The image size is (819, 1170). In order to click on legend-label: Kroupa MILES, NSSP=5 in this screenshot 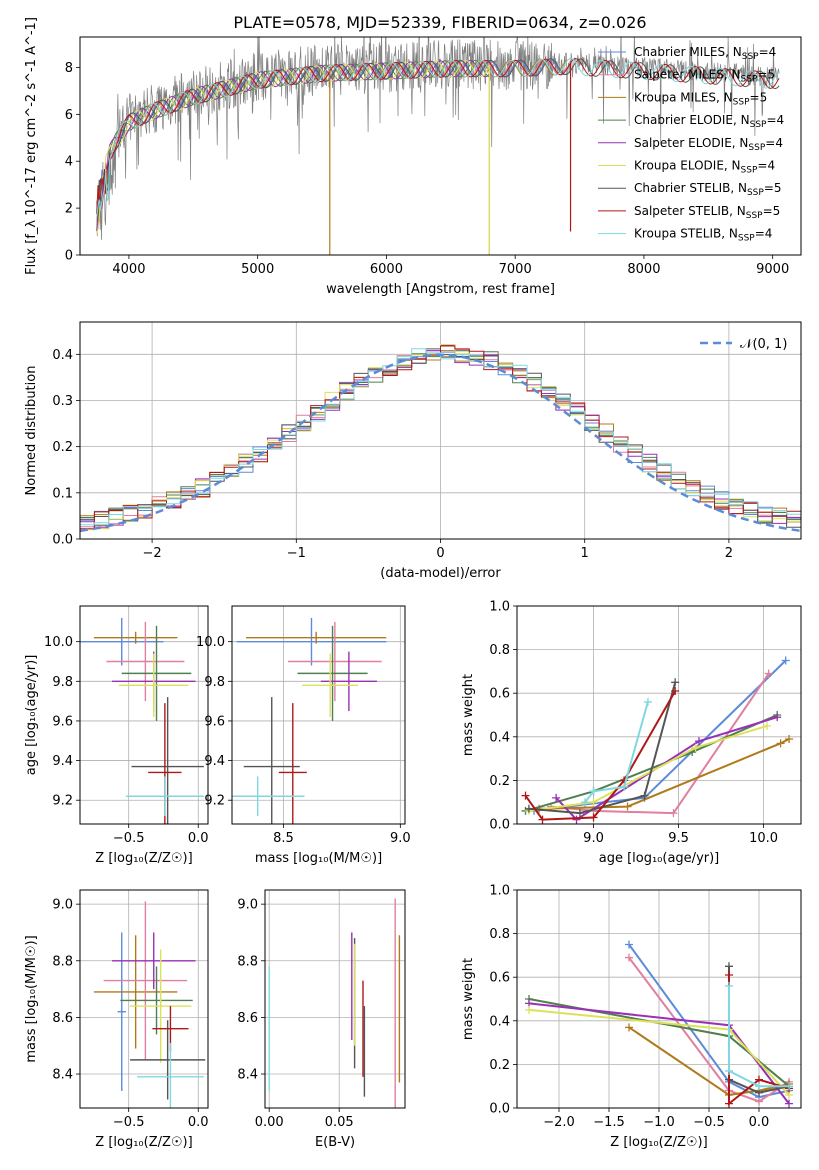, I will do `click(700, 98)`.